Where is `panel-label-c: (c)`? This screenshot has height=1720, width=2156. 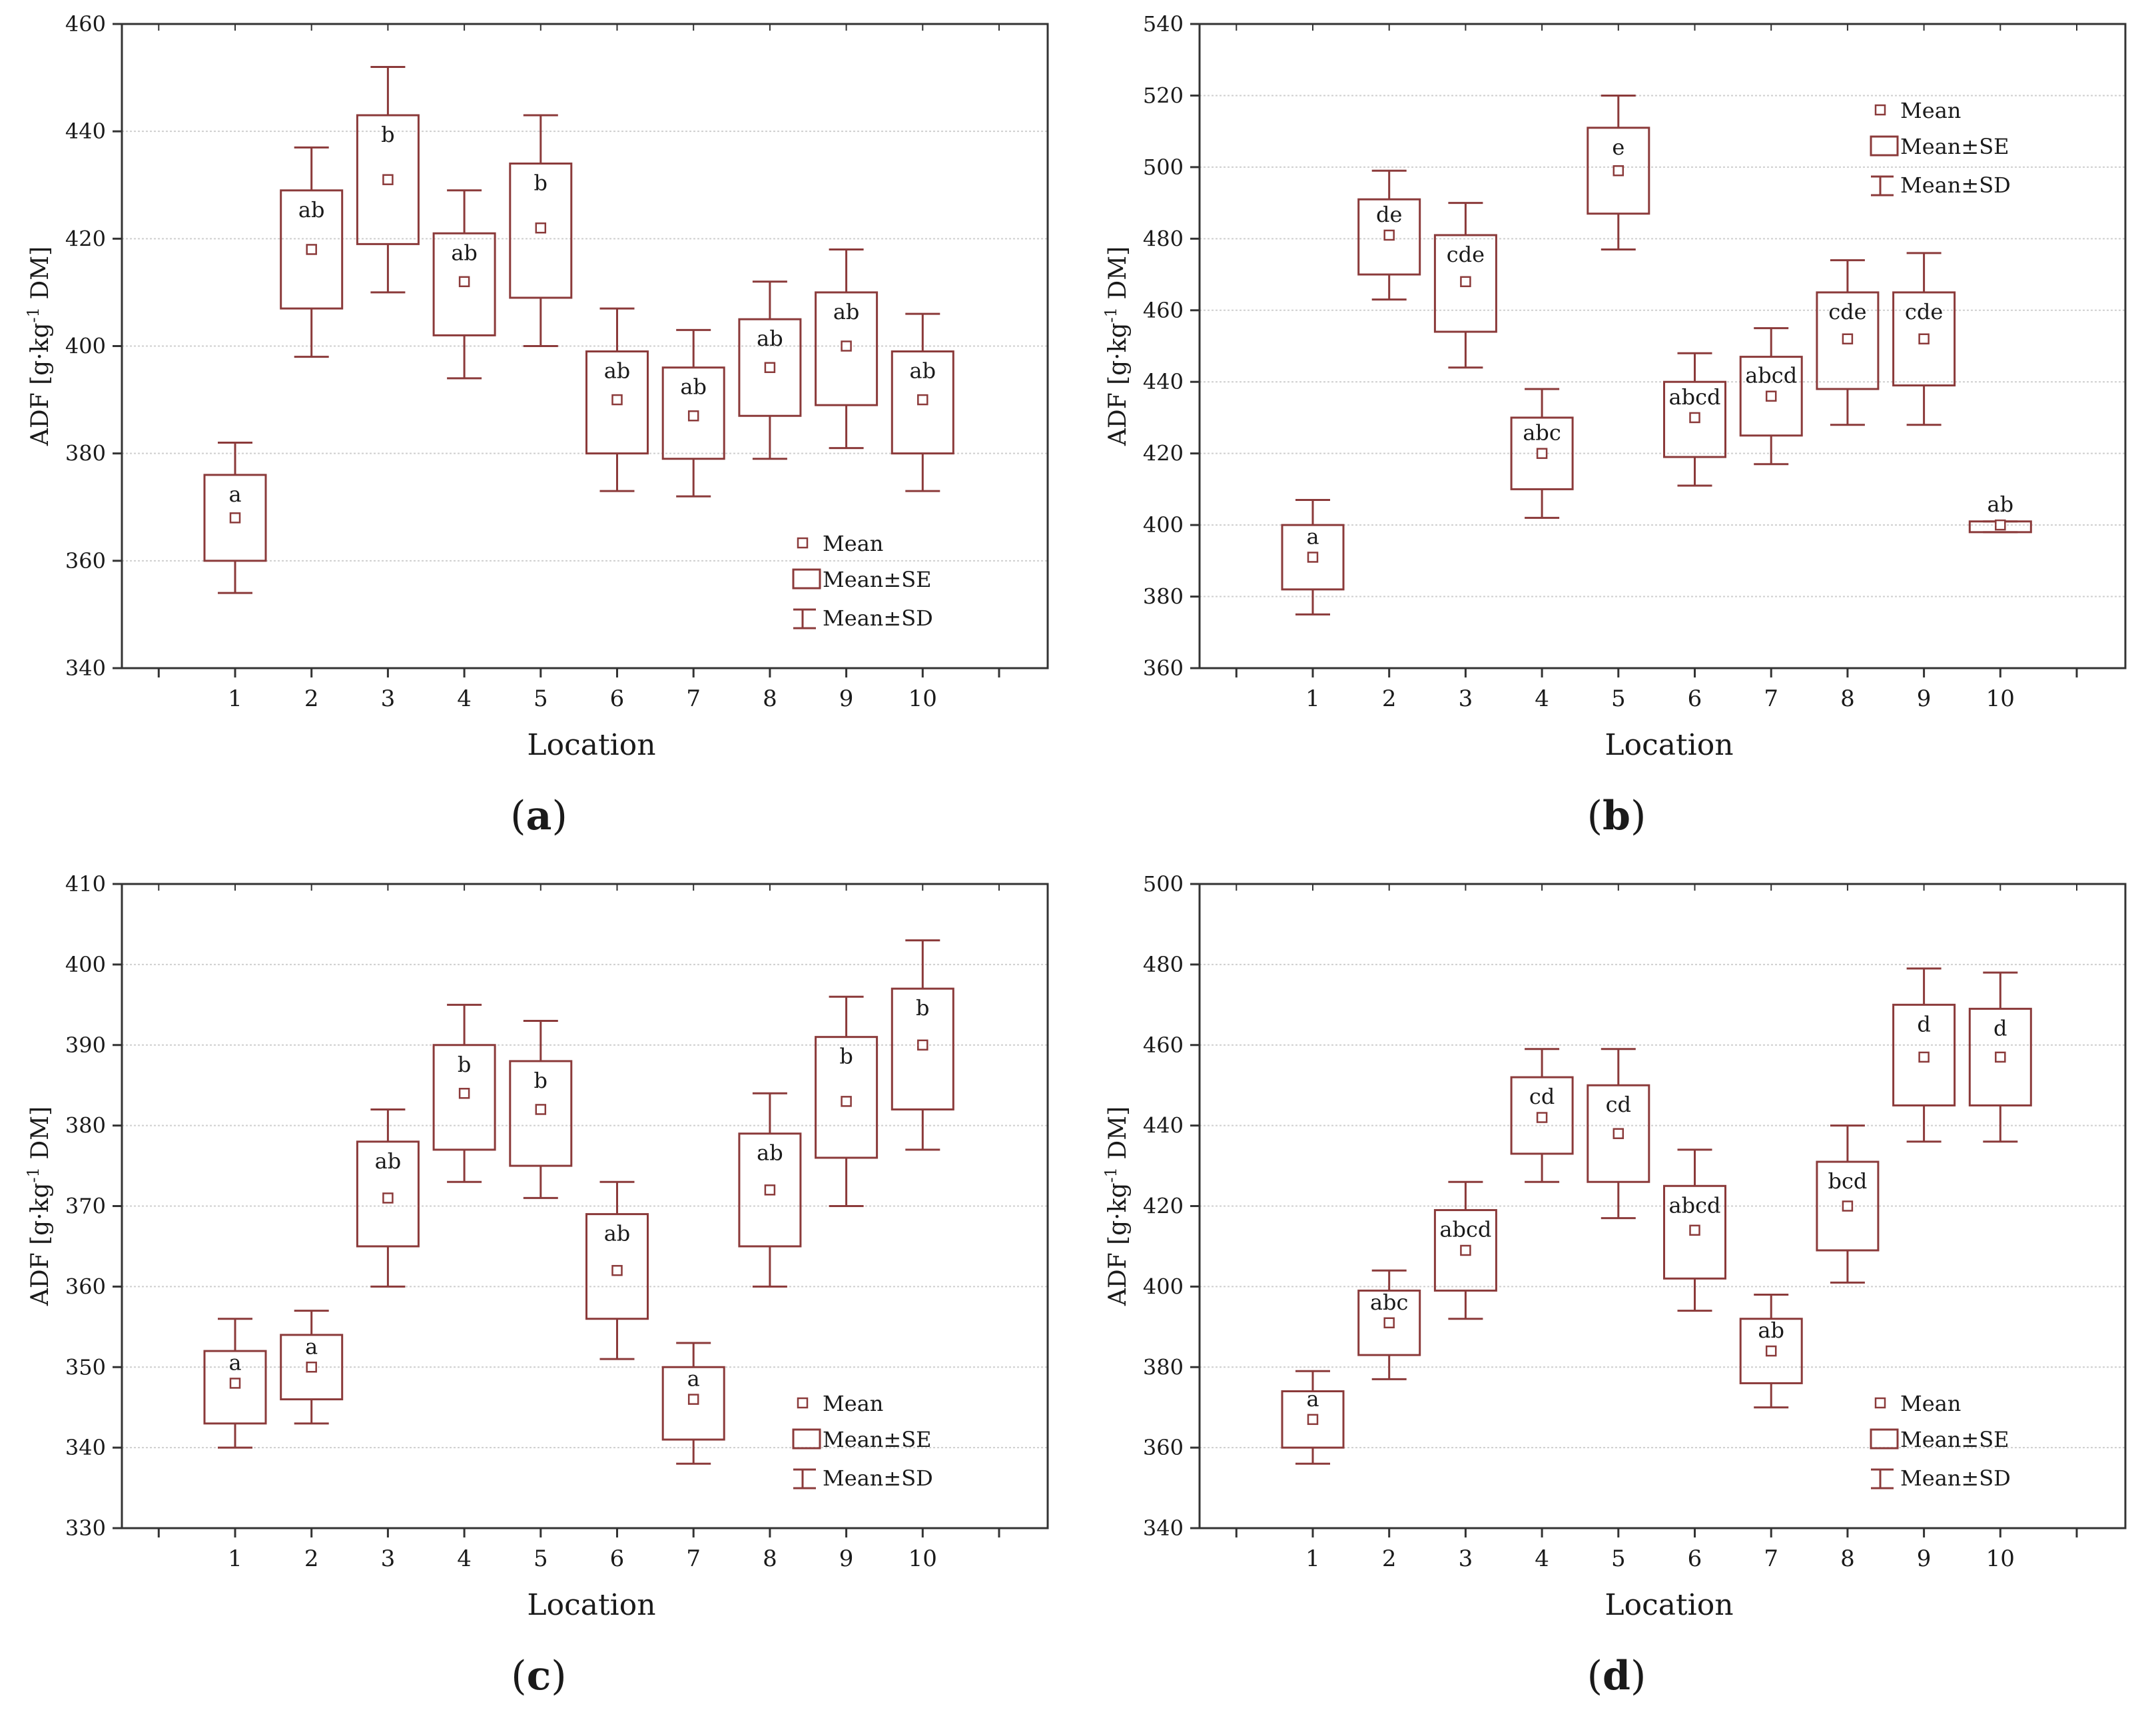
panel-label-c: (c) is located at coordinates (539, 1676).